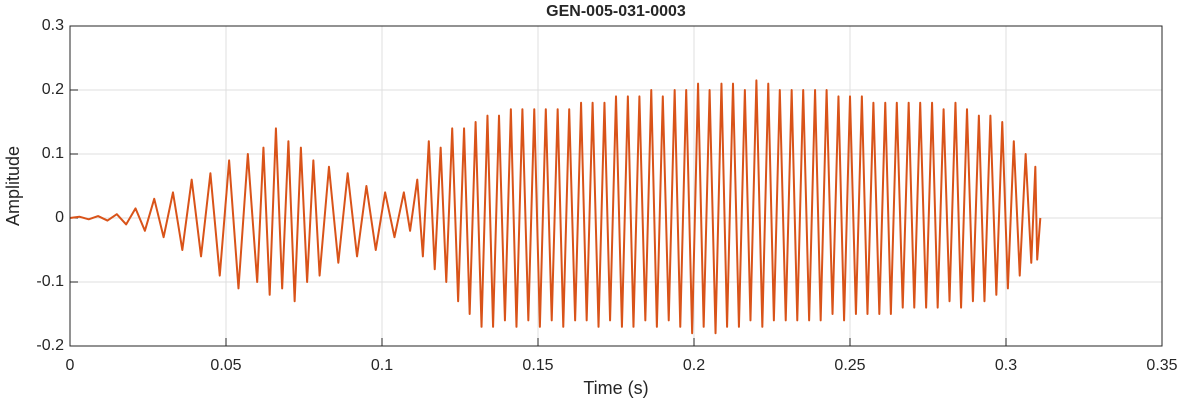 Image resolution: width=1182 pixels, height=404 pixels. What do you see at coordinates (53, 89) in the screenshot?
I see `y-tick-label: 0.2` at bounding box center [53, 89].